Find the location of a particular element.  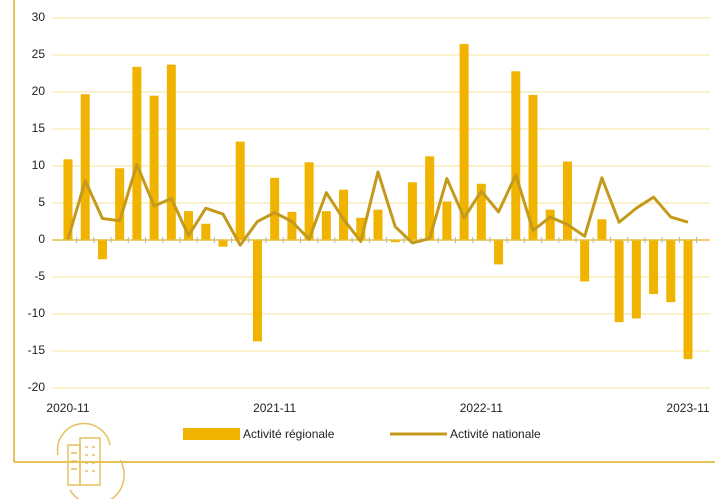

x-tick-label: 2023-11 is located at coordinates (687, 408).